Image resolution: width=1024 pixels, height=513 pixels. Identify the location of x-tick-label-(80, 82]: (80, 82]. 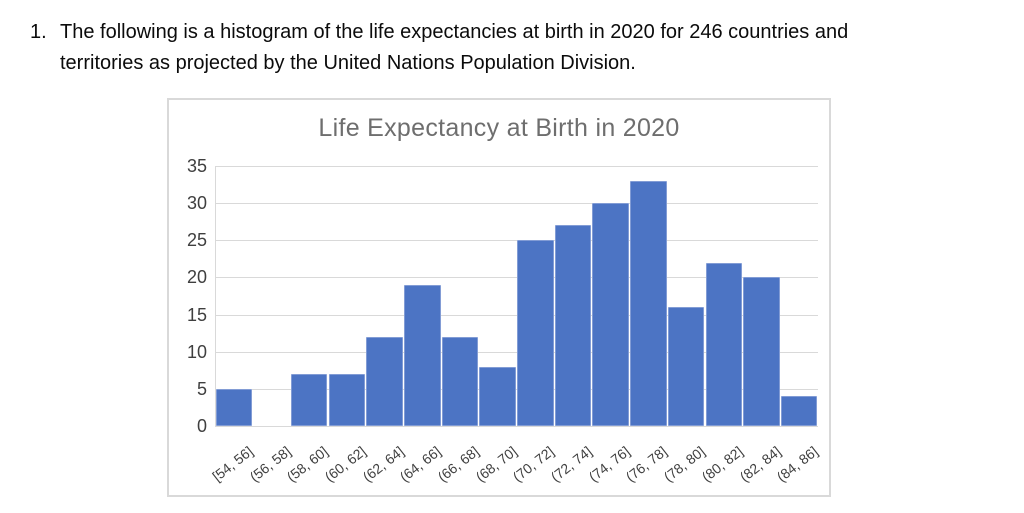
(722, 464).